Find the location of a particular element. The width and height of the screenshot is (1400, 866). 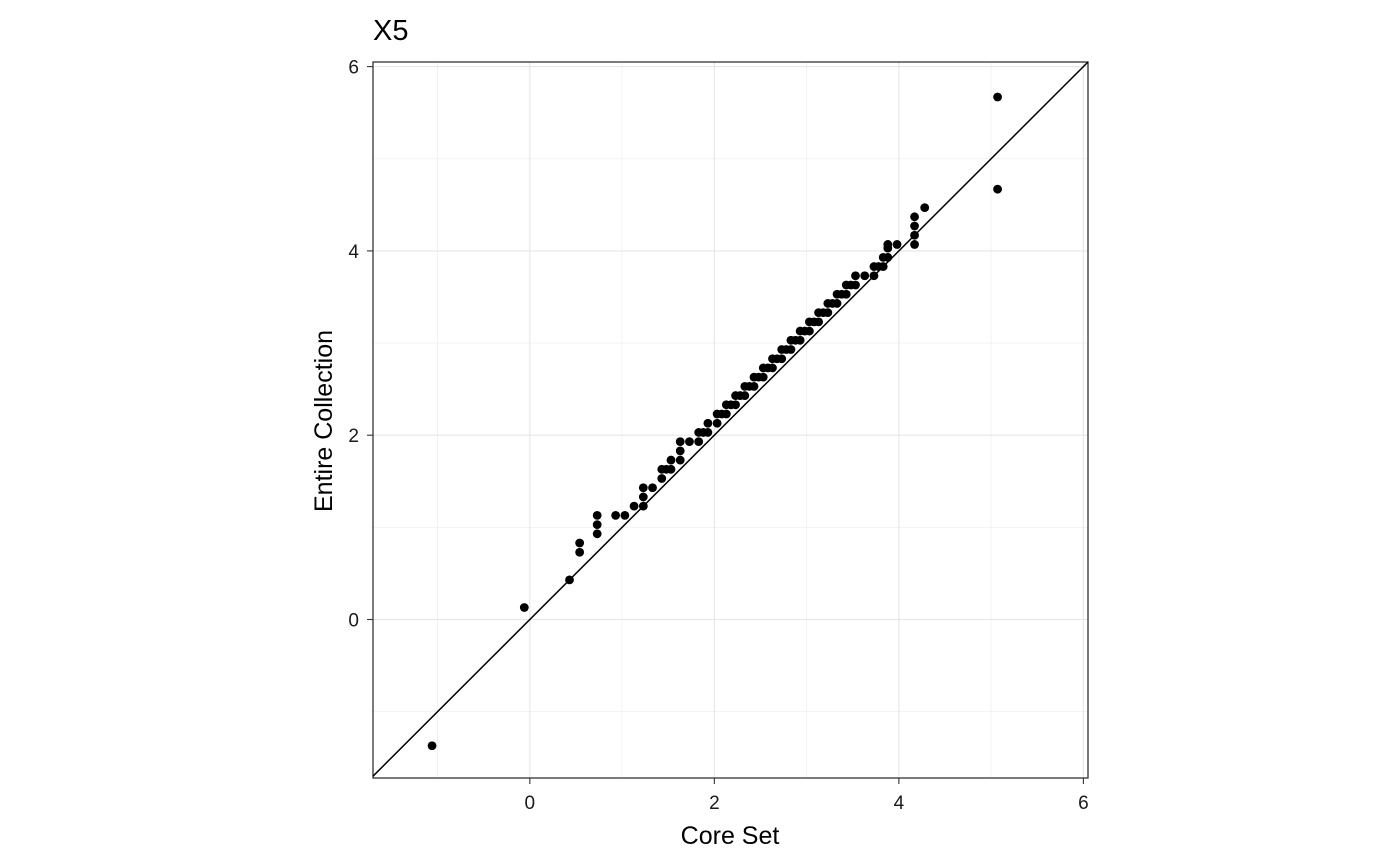

x-axis: 0 2 4 6 is located at coordinates (807, 796).